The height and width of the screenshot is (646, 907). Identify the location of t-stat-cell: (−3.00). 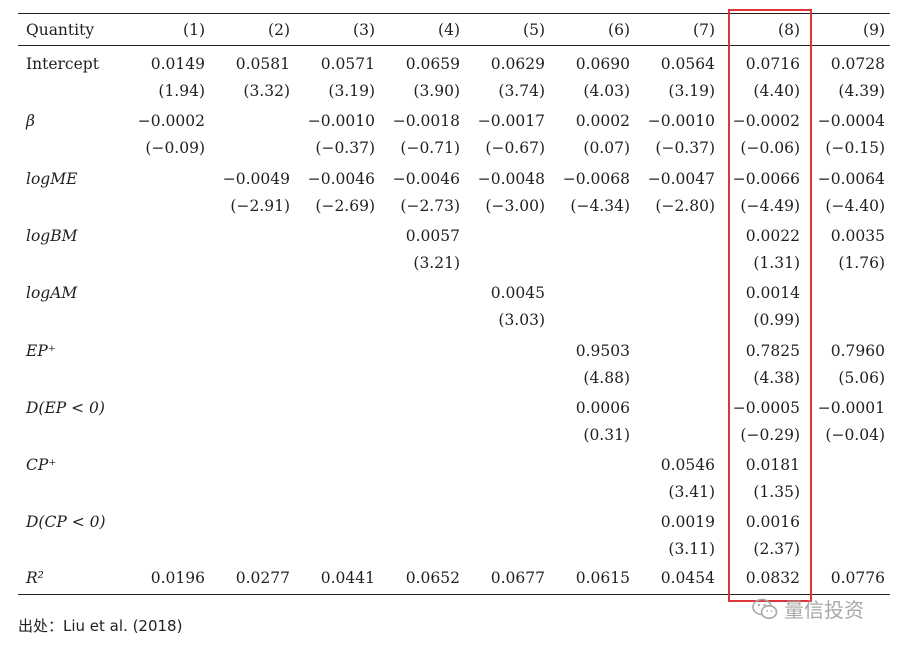
(515, 205).